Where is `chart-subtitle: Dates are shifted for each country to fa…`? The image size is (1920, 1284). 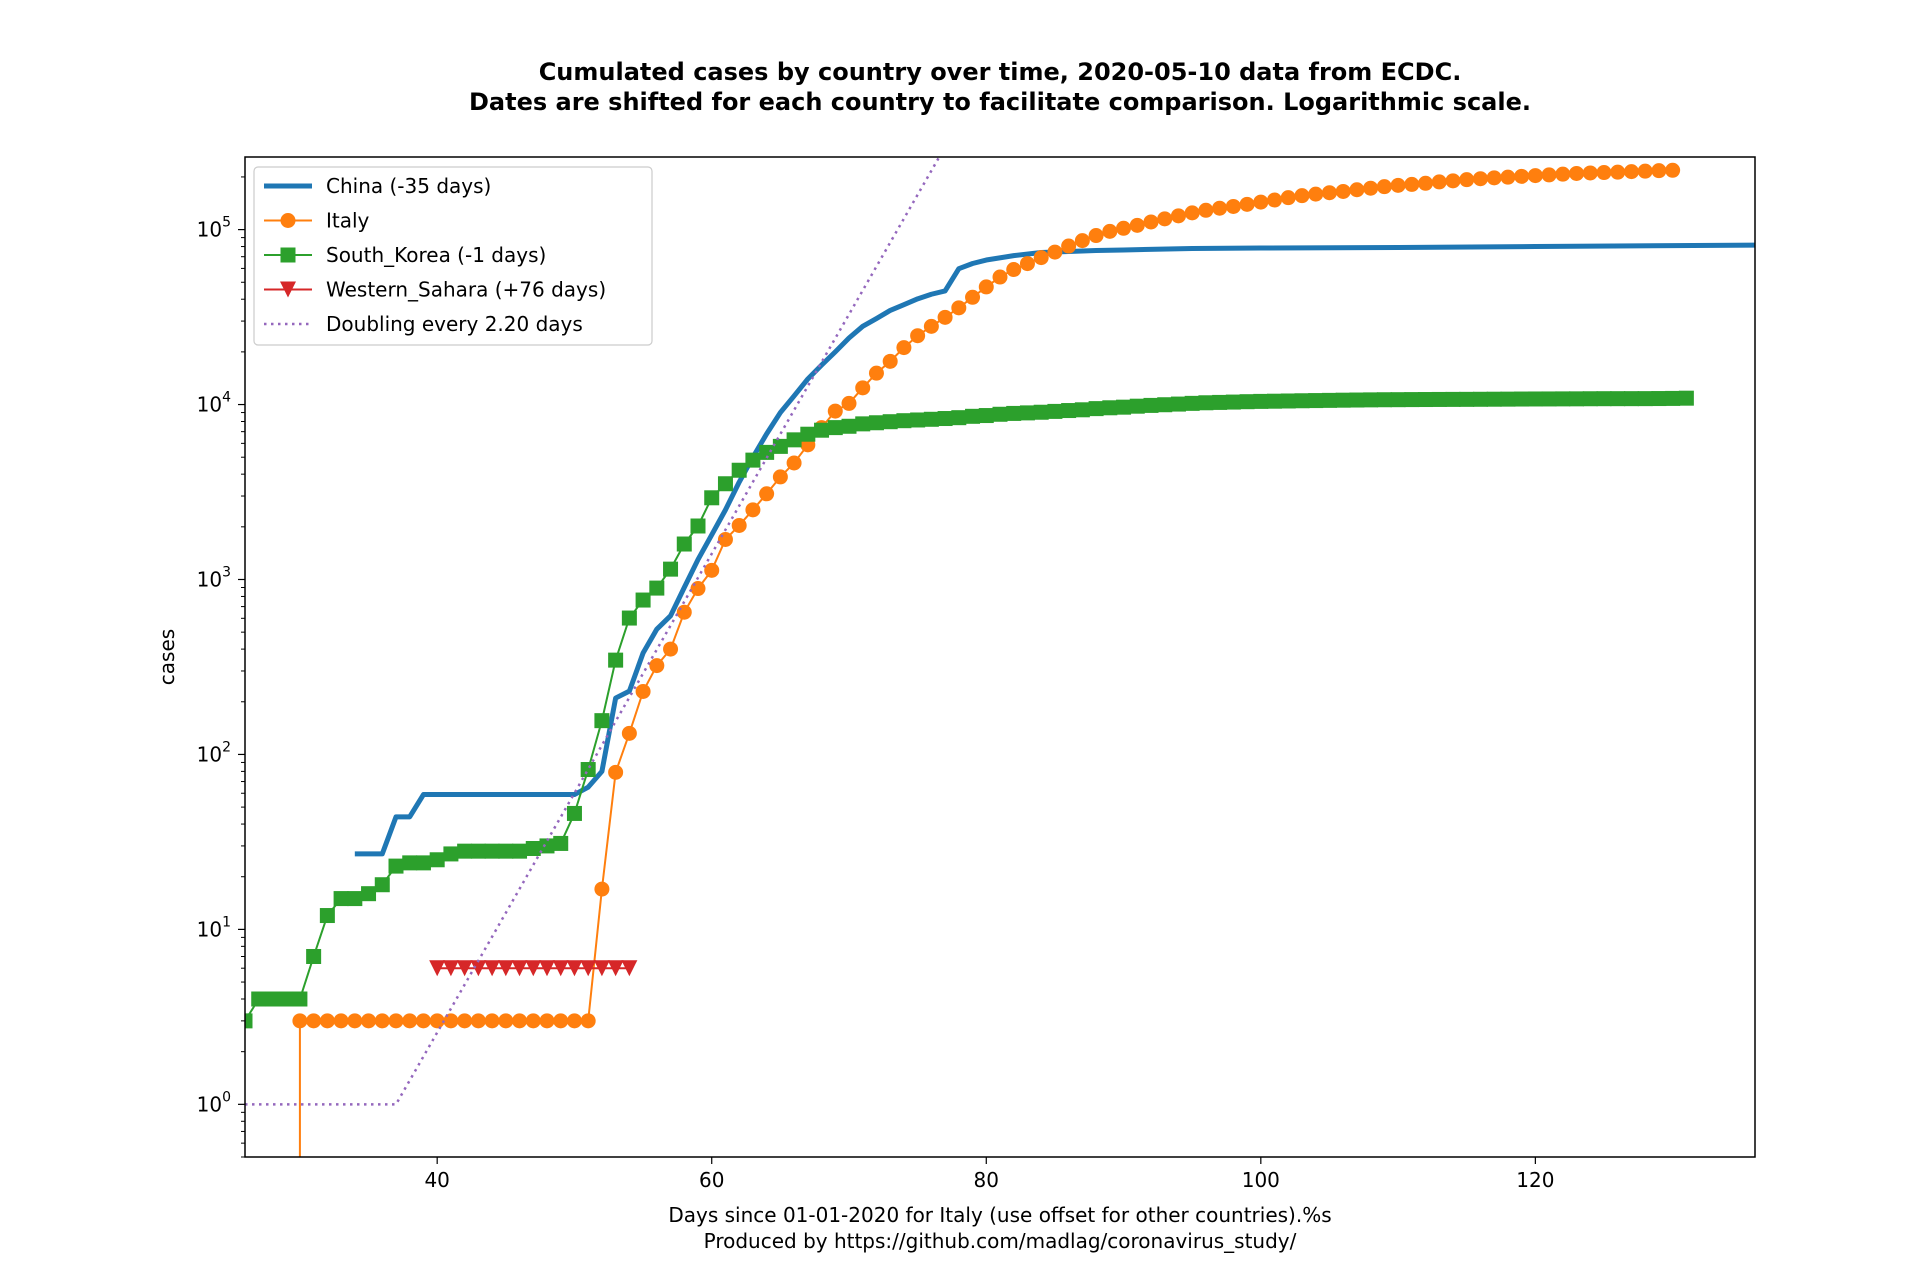 chart-subtitle: Dates are shifted for each country to fa… is located at coordinates (1000, 102).